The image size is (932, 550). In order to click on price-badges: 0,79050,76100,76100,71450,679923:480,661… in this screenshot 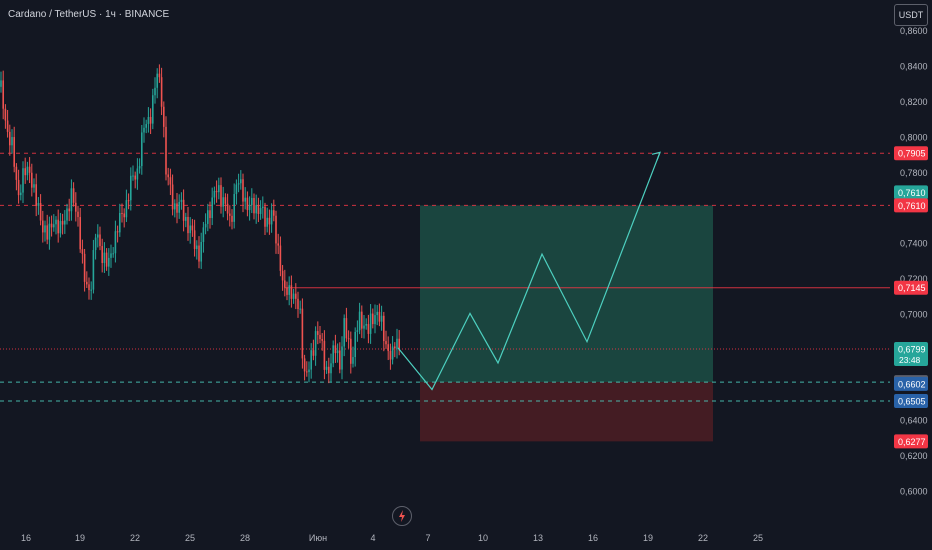, I will do `click(911, 297)`.